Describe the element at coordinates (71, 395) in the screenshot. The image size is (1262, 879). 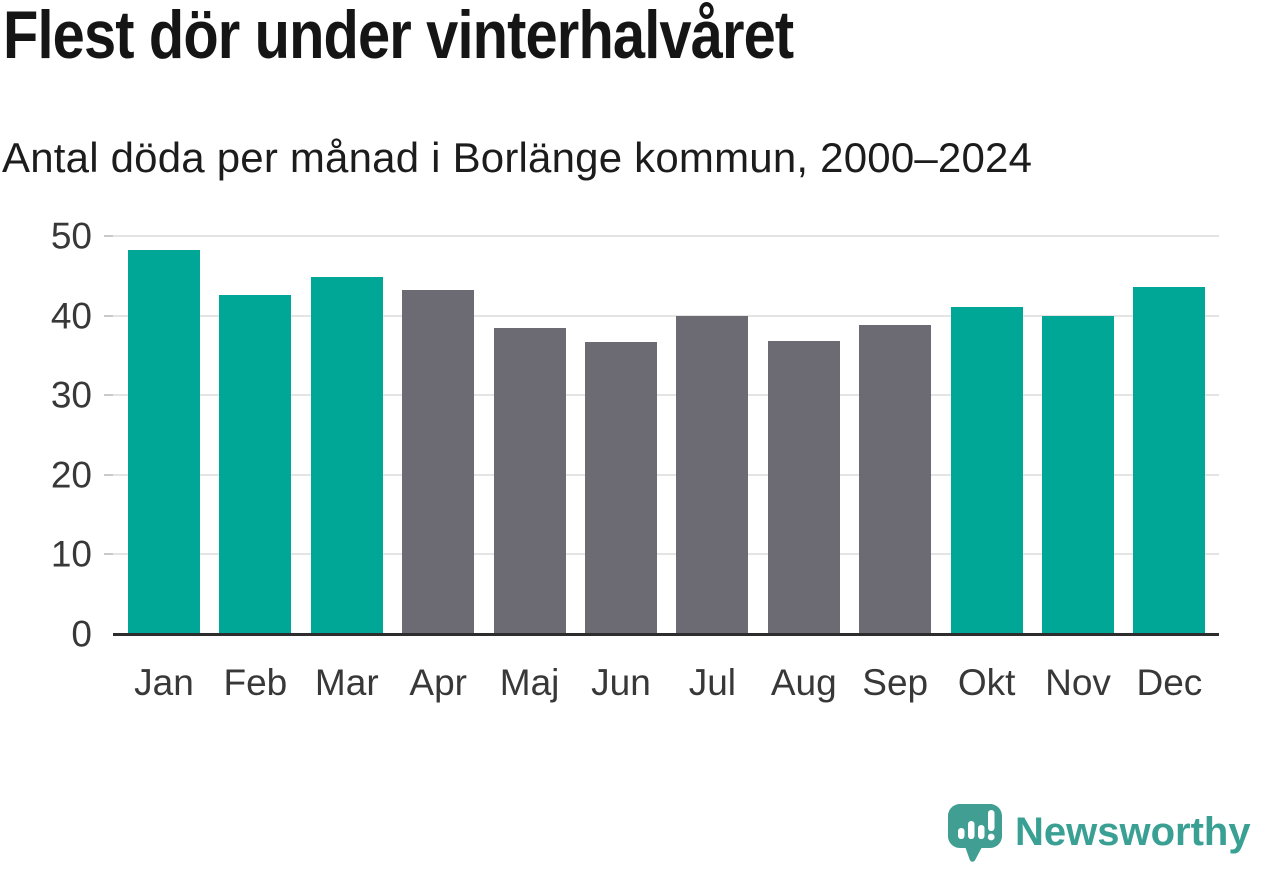
I see `y-label-30: 30` at that location.